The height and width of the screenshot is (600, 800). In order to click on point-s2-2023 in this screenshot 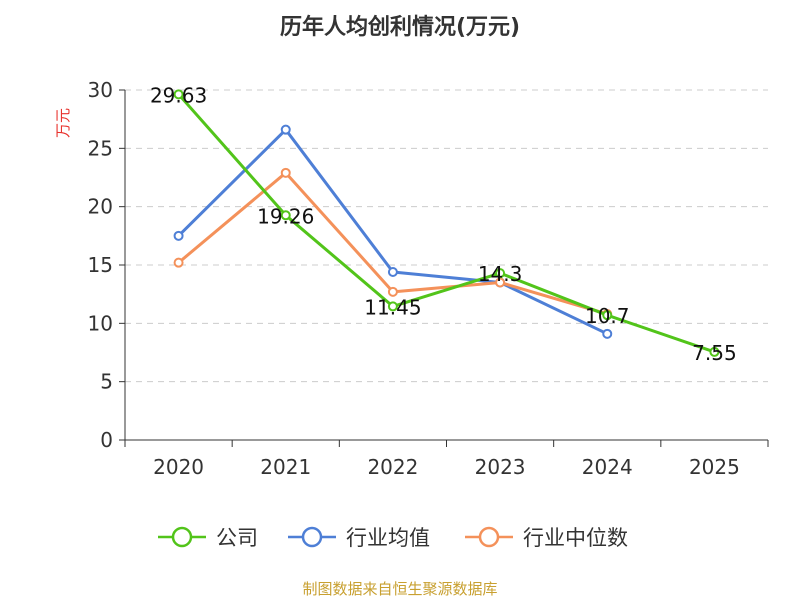, I will do `click(500, 282)`.